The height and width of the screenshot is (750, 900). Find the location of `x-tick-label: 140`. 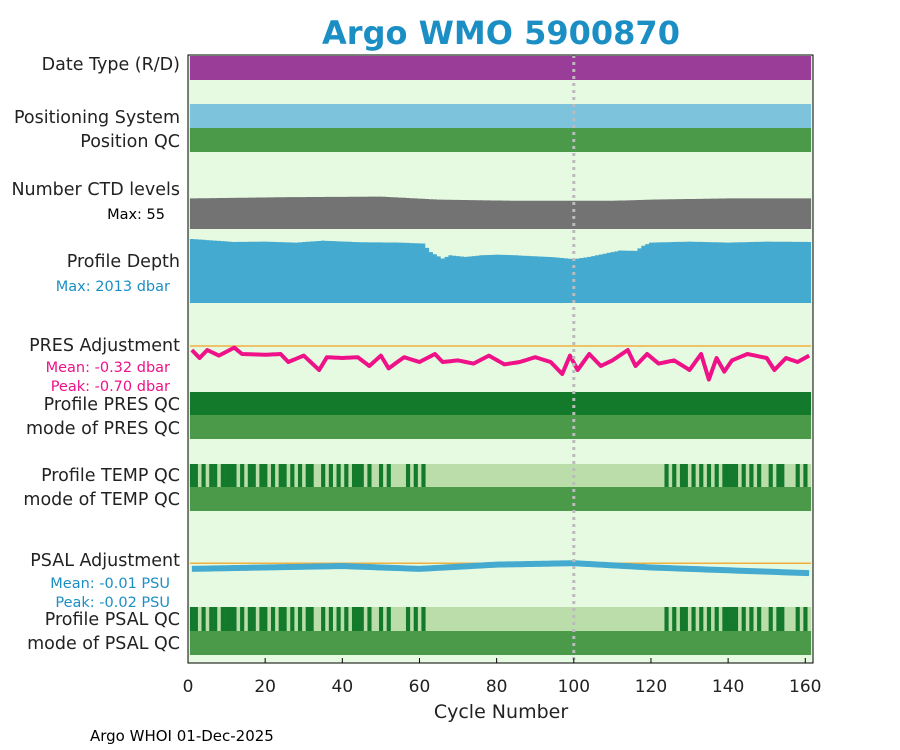

x-tick-label: 140 is located at coordinates (728, 687).